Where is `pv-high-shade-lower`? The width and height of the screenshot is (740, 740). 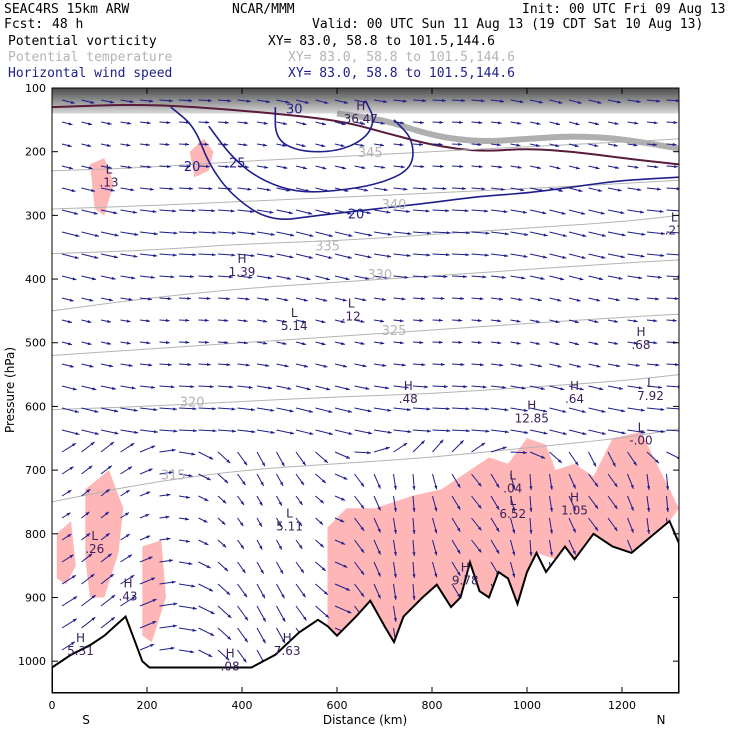
pv-high-shade-lower is located at coordinates (507, 131).